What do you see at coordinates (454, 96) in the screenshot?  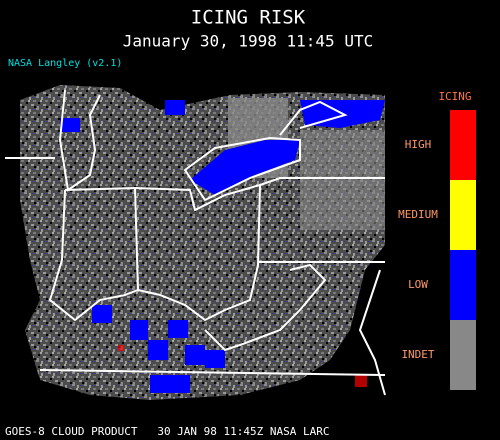 I see `legend-title: ICING` at bounding box center [454, 96].